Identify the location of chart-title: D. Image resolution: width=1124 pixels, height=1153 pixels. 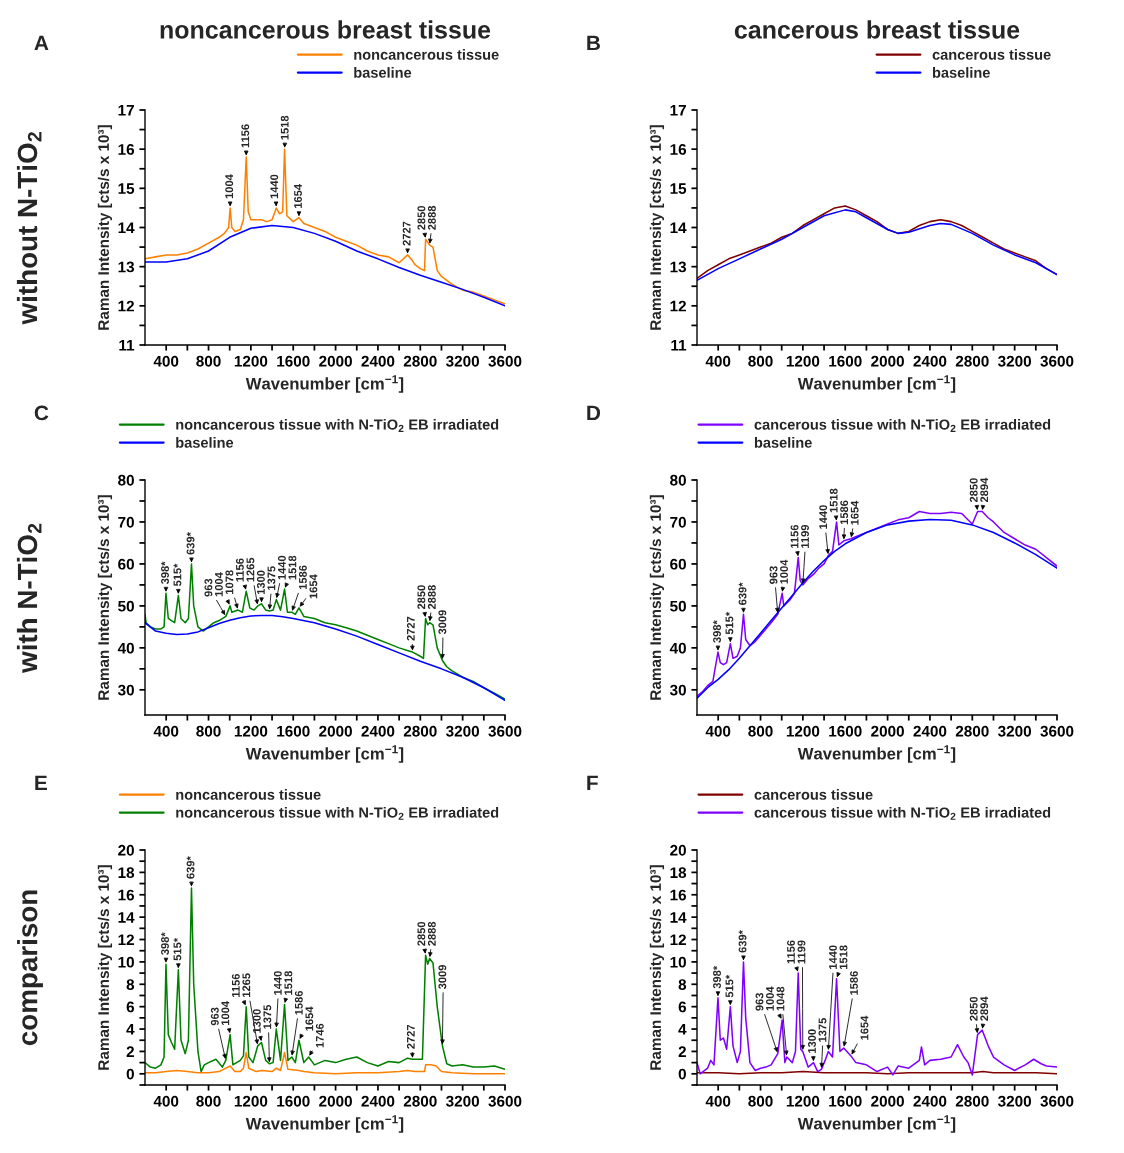
(594, 413).